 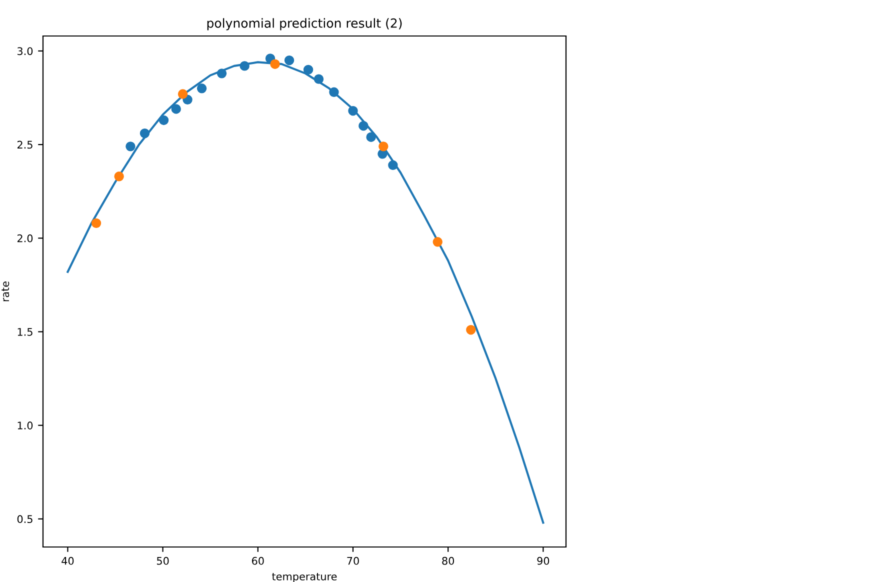 What do you see at coordinates (6, 291) in the screenshot?
I see `y-axis-title: rate` at bounding box center [6, 291].